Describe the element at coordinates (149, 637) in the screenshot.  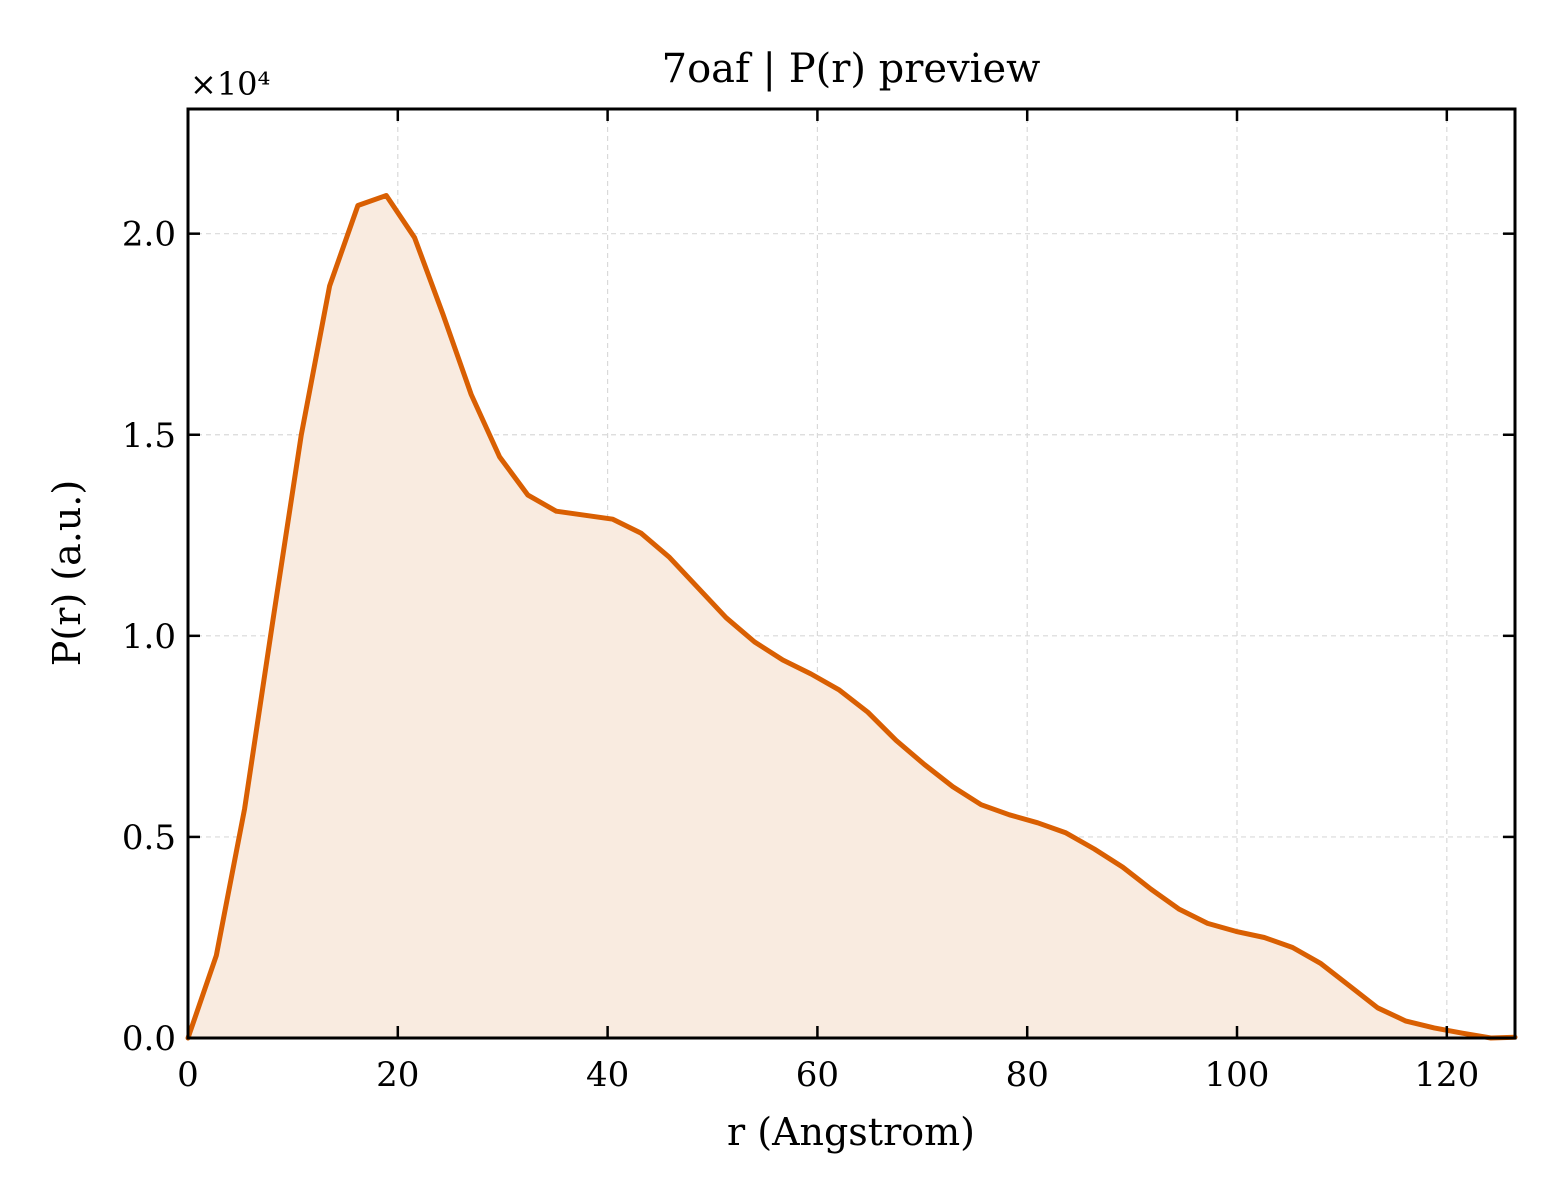
I see `y-tick-label: 1.0` at that location.